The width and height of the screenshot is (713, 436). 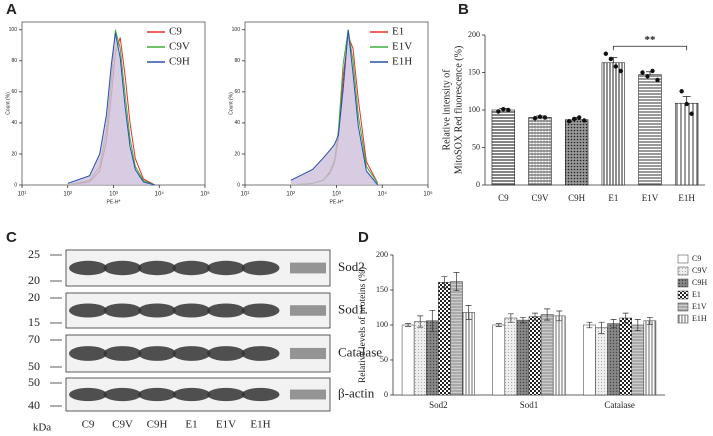 I want to click on legend-label: E1, so click(x=398, y=32).